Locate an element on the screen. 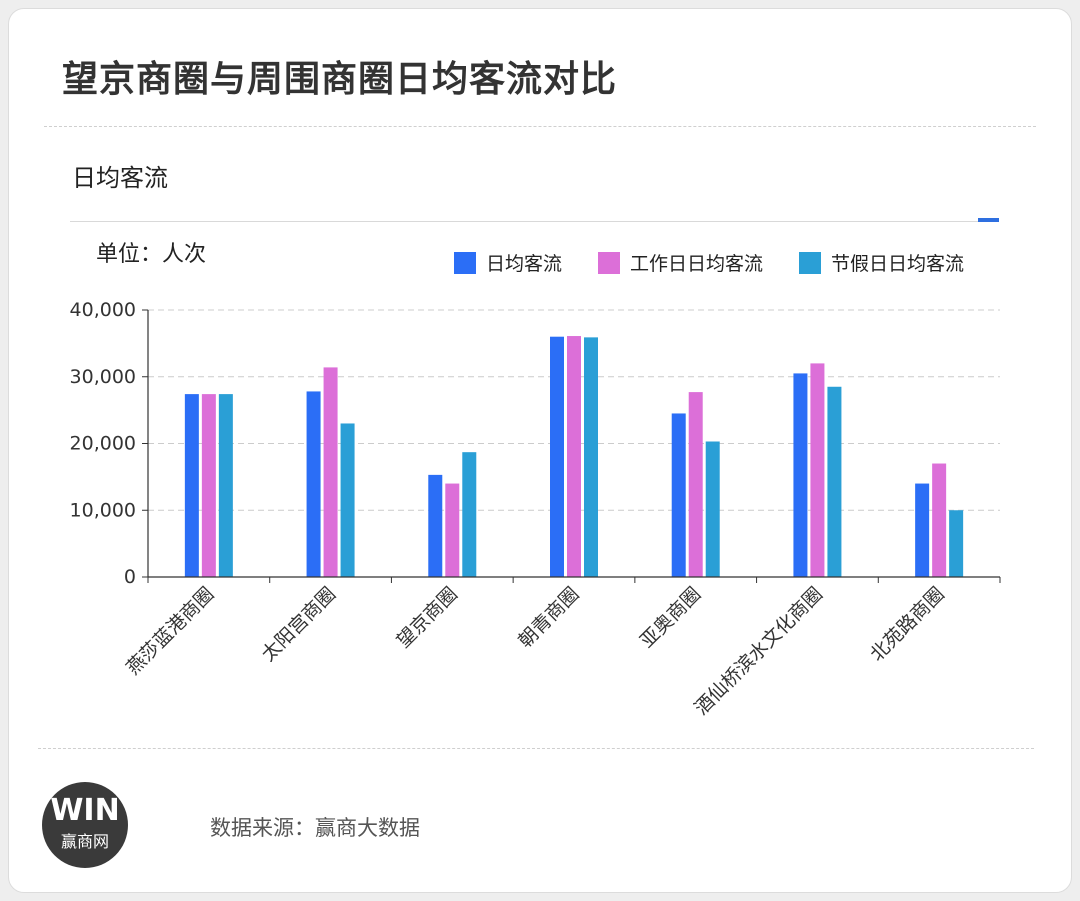 The width and height of the screenshot is (1080, 901). footer-divider is located at coordinates (536, 748).